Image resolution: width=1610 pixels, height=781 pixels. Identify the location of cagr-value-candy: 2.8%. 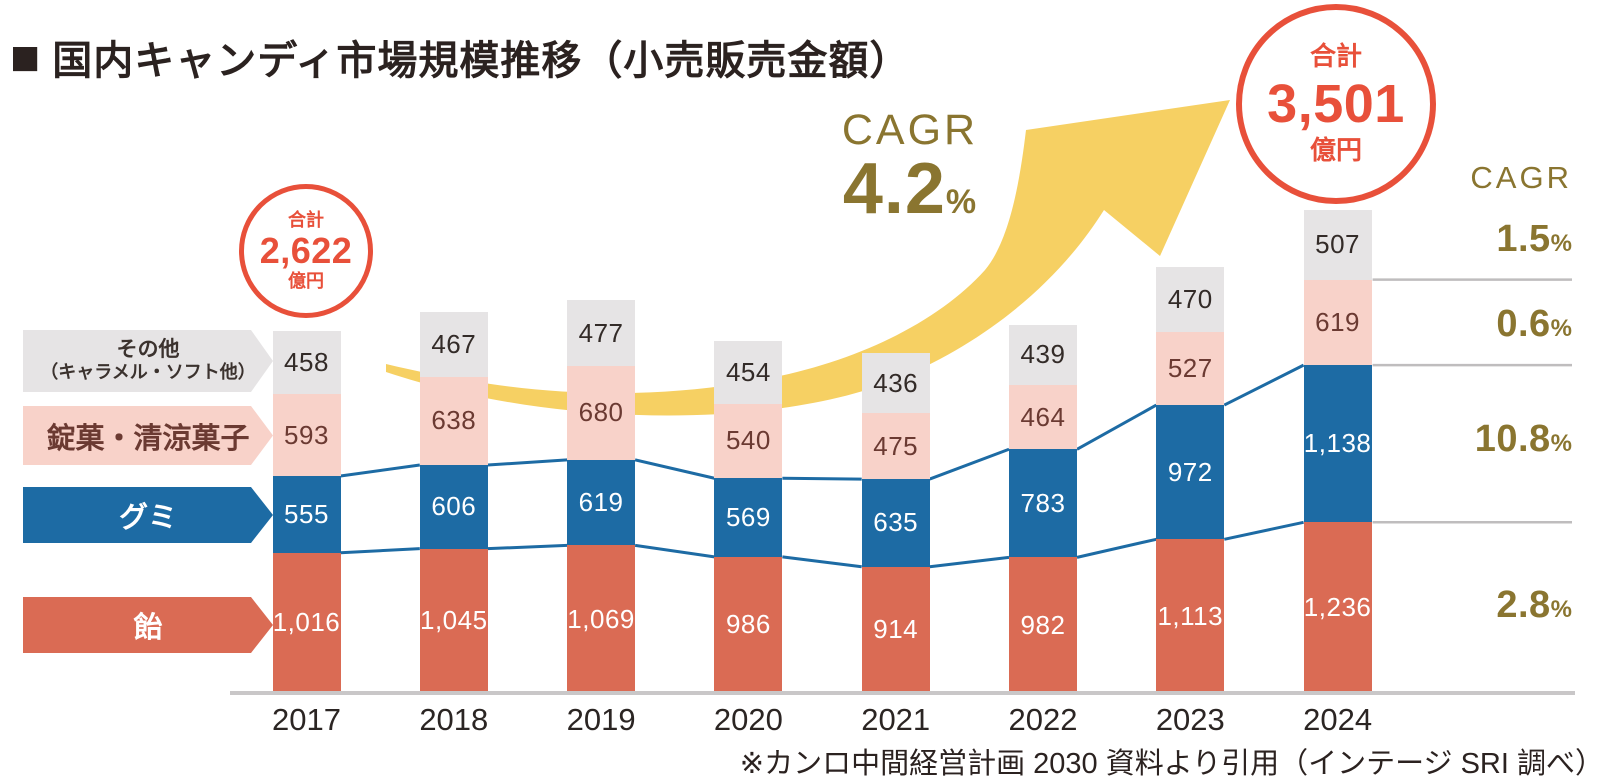
(1534, 605).